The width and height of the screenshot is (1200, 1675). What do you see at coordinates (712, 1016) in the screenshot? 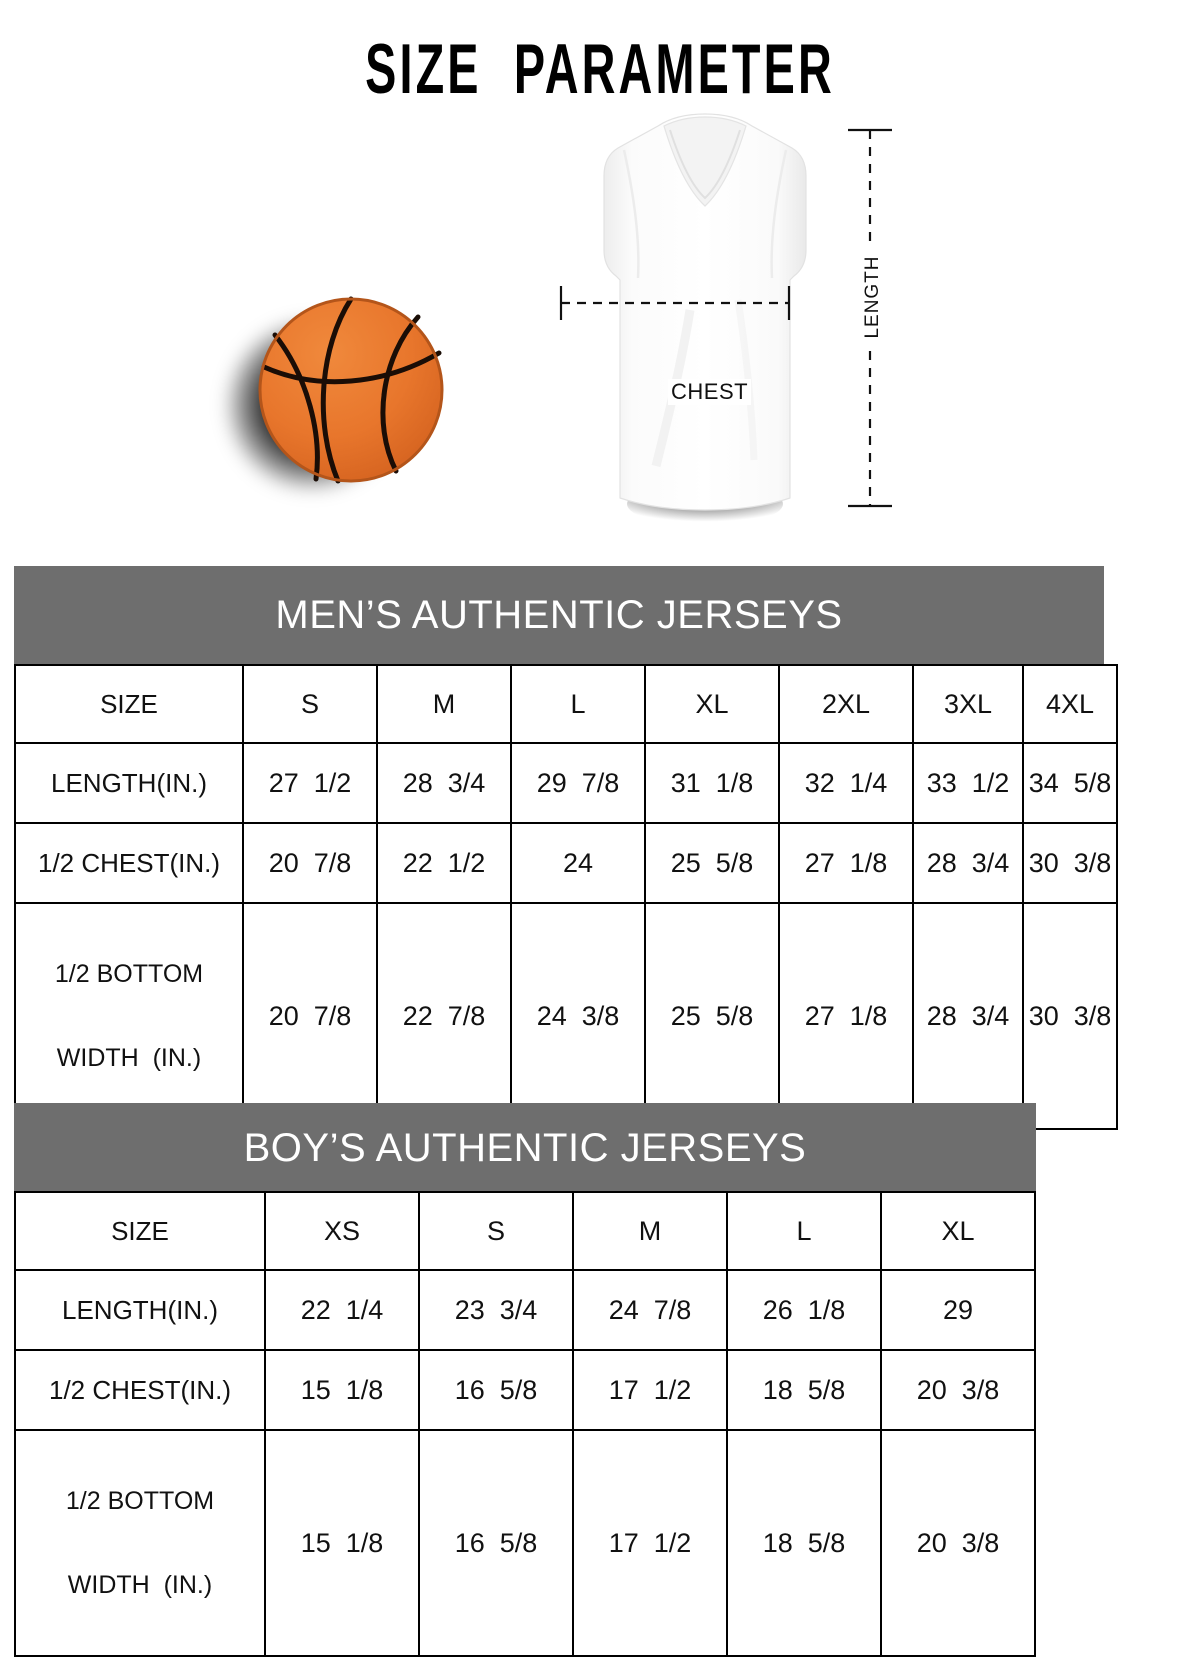
I see `cell-bottom-xl: 25 5/8` at bounding box center [712, 1016].